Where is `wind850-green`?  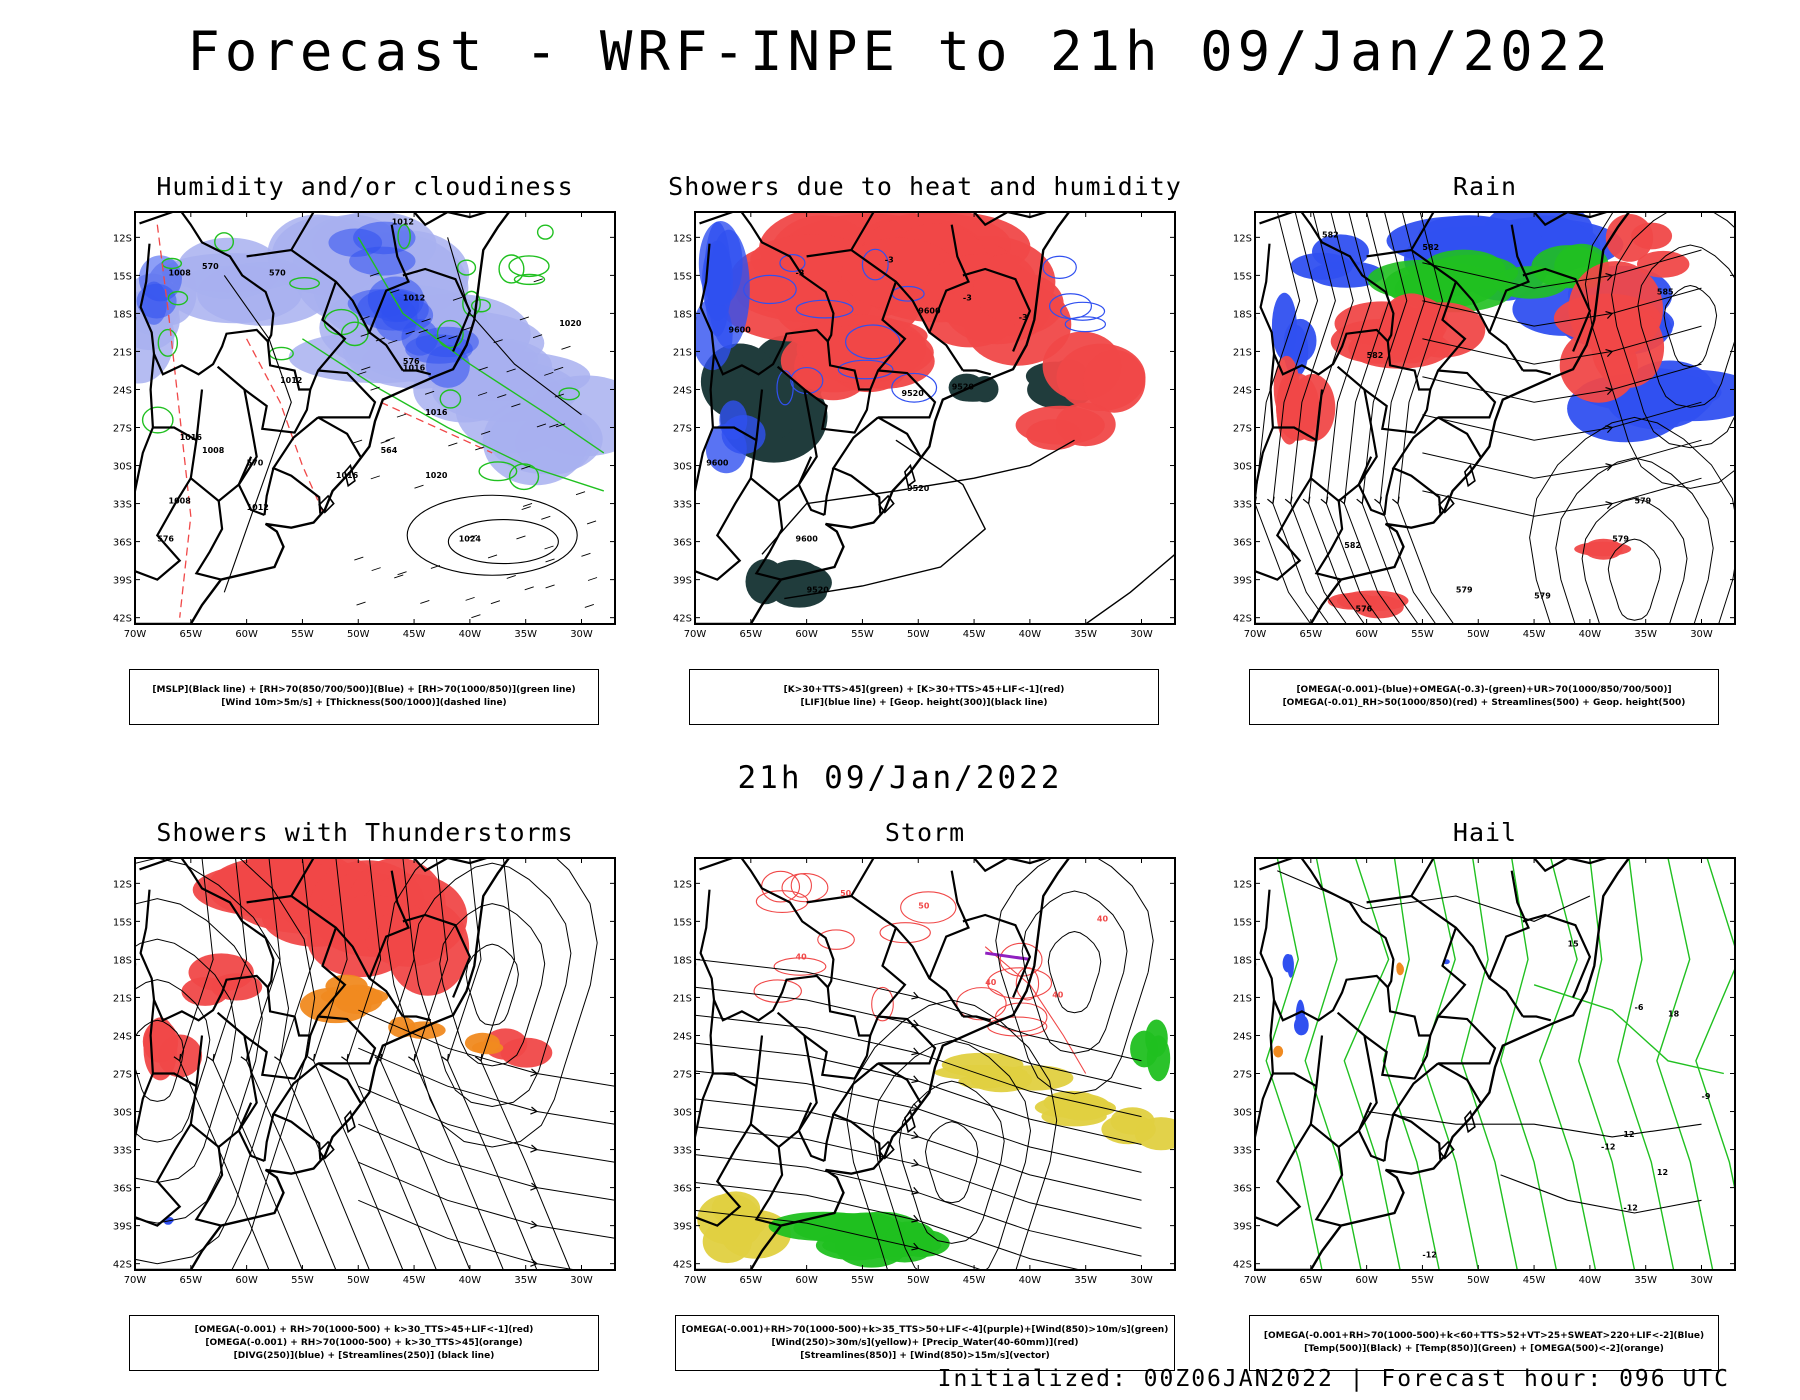 wind850-green is located at coordinates (856, 1245).